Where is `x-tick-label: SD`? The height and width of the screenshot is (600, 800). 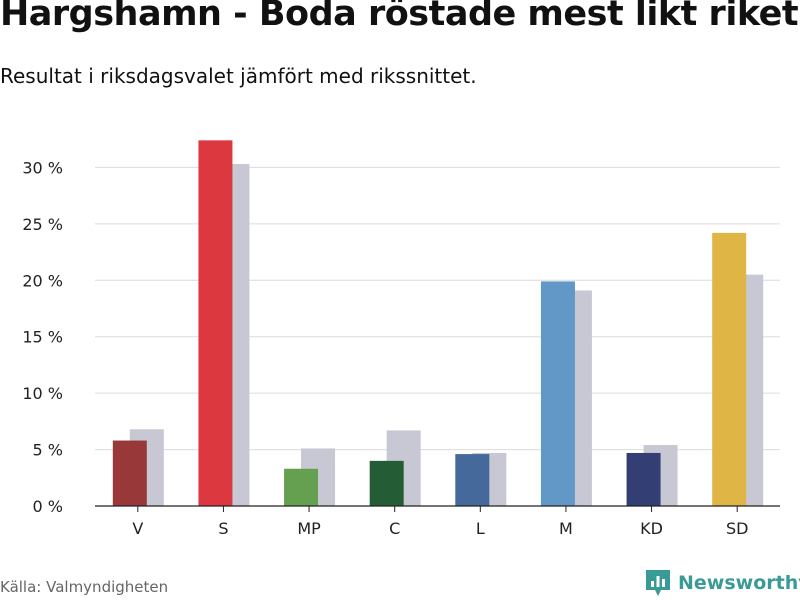
x-tick-label: SD is located at coordinates (737, 528).